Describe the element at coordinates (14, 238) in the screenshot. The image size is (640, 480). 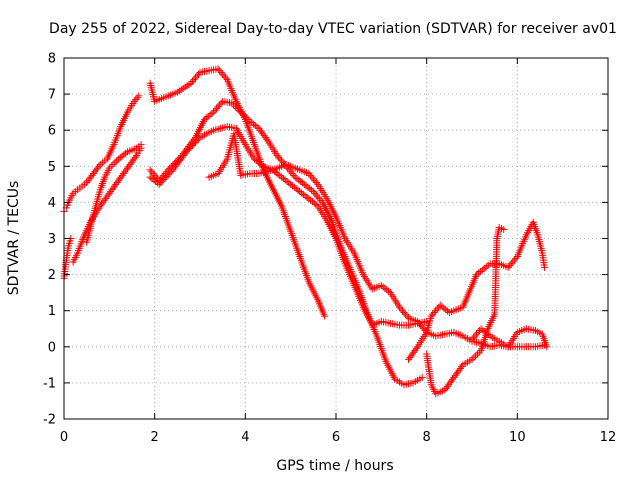
I see `y-axis-label: SDTVAR / TECUs` at that location.